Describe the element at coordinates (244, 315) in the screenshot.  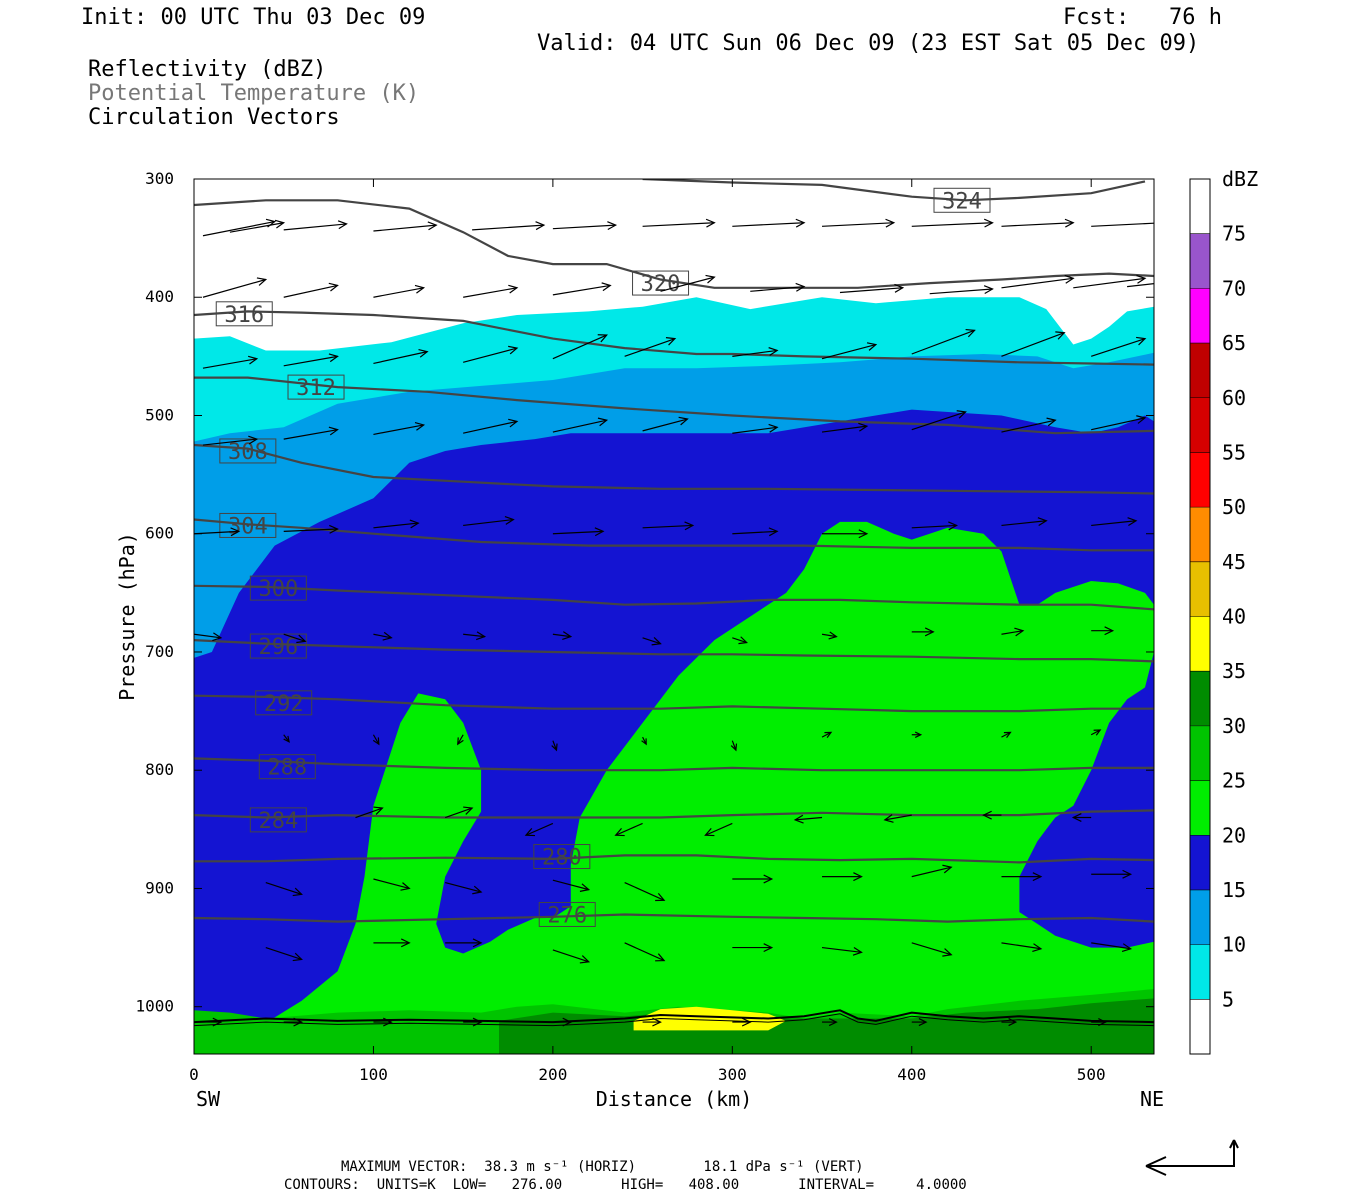
I see `theta-label-316: 316` at that location.